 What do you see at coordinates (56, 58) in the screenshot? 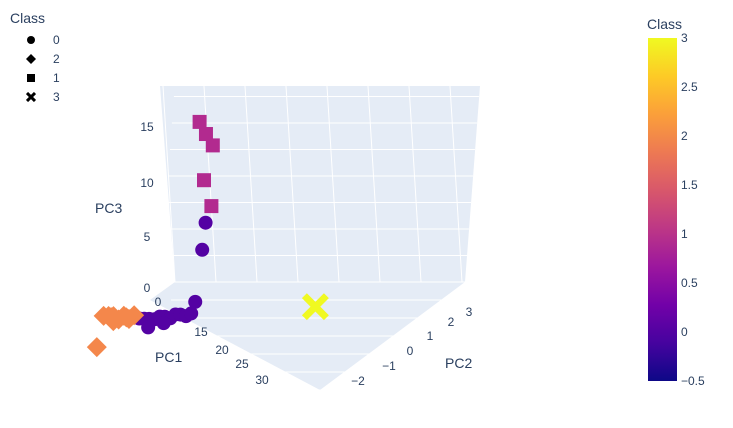
I see `legend-label: 2` at bounding box center [56, 58].